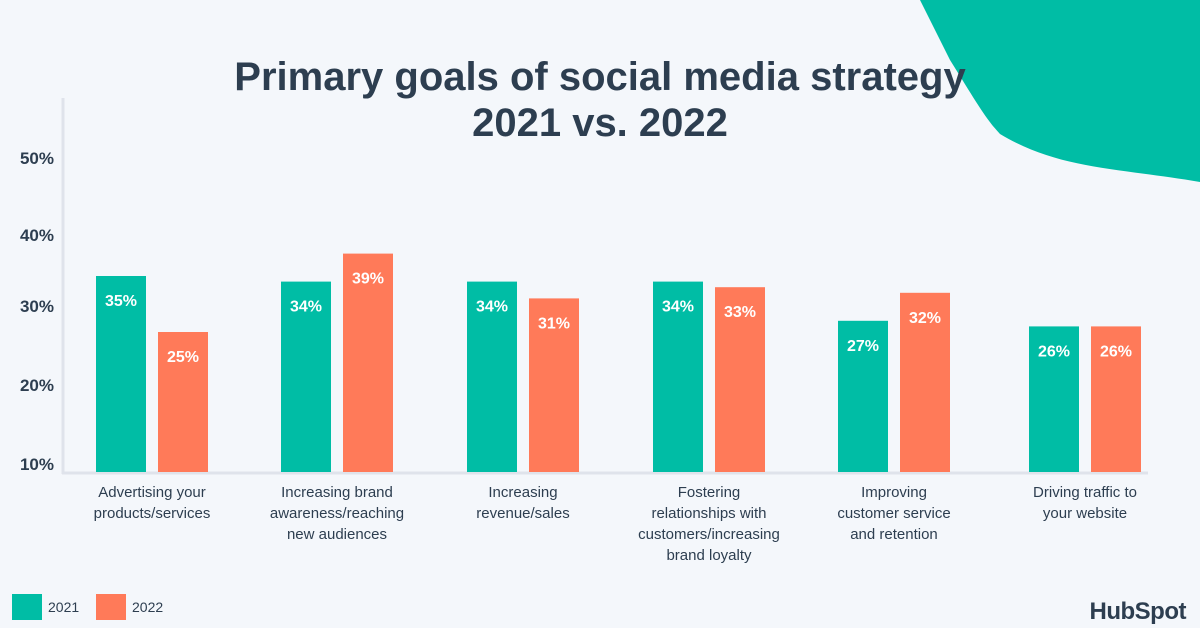 The width and height of the screenshot is (1200, 628). I want to click on legend-swatch-2021, so click(27, 607).